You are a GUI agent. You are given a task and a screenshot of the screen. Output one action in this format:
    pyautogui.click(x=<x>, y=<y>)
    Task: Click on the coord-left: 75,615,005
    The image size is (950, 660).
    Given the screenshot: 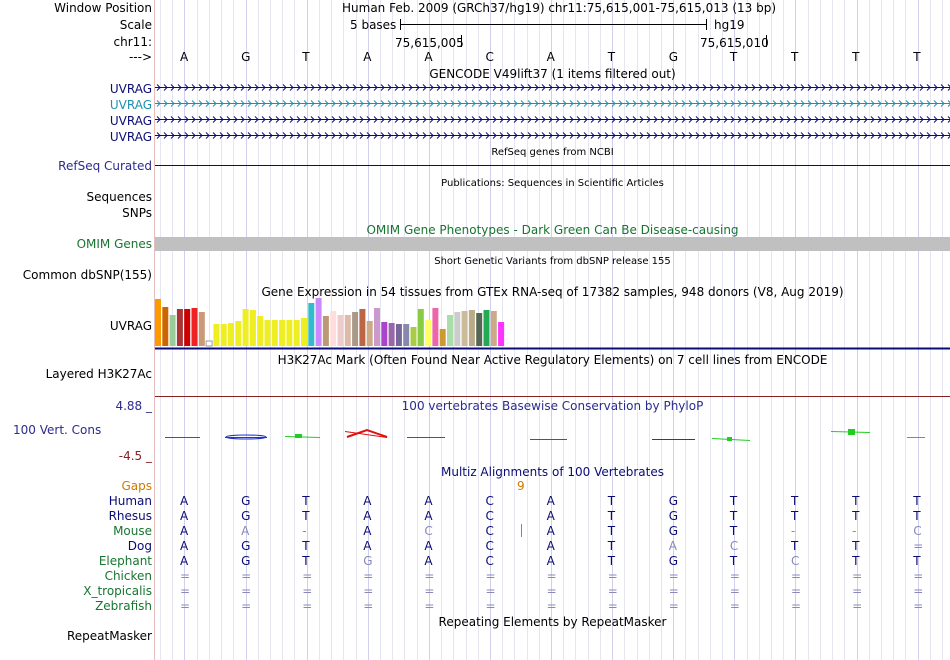 What is the action you would take?
    pyautogui.click(x=429, y=43)
    